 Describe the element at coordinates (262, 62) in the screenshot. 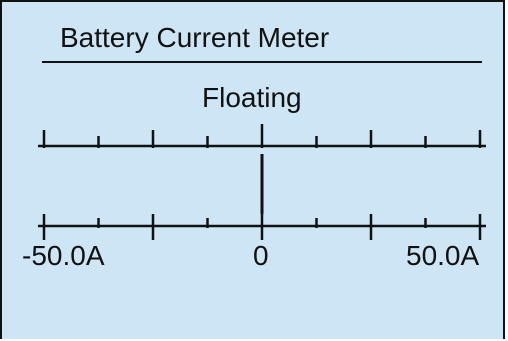

I see `title-underline` at that location.